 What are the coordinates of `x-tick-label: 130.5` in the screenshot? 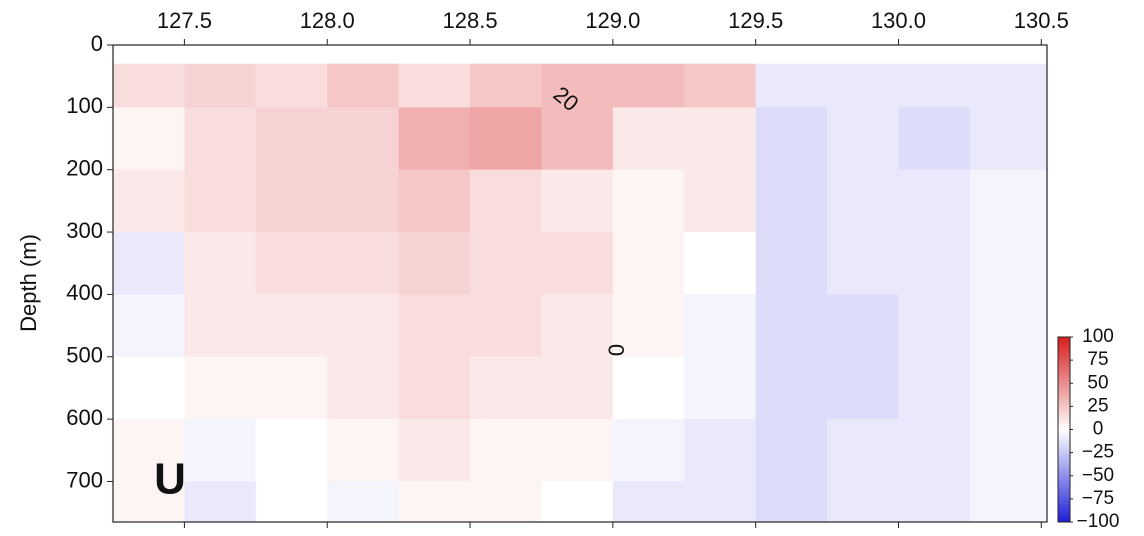 It's located at (1041, 20).